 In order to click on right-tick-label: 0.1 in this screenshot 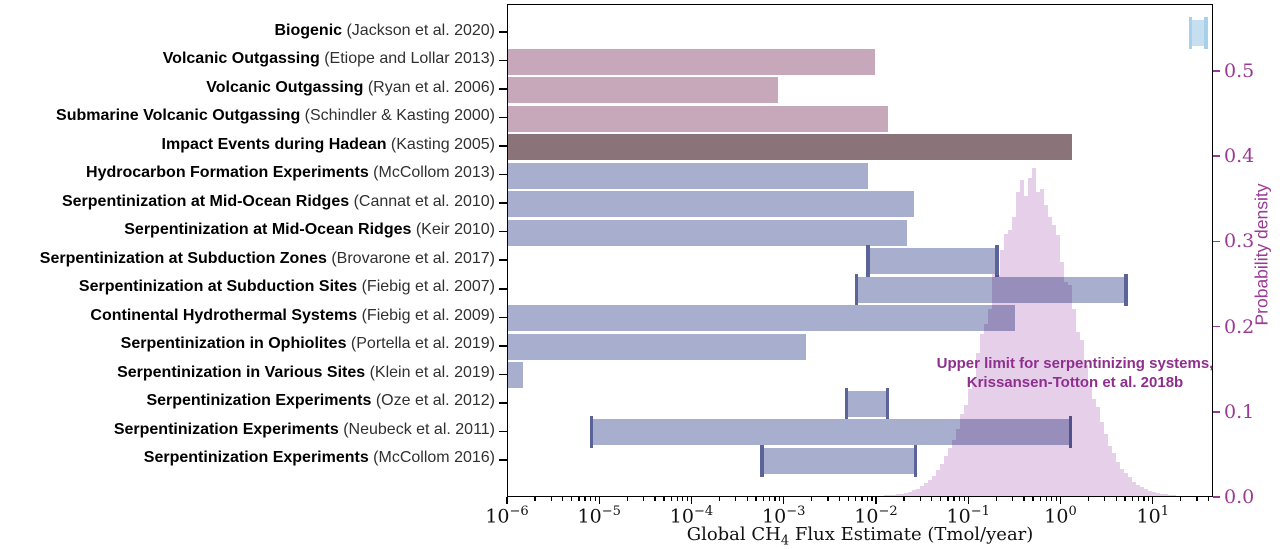, I will do `click(1239, 411)`.